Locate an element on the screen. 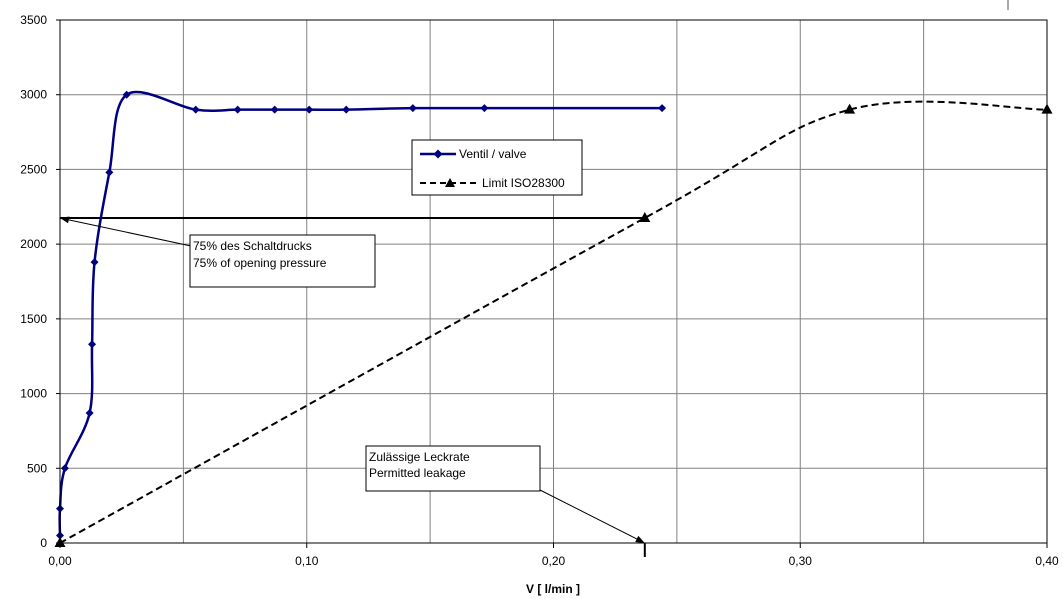  y-tick-label: 3500 is located at coordinates (33, 20).